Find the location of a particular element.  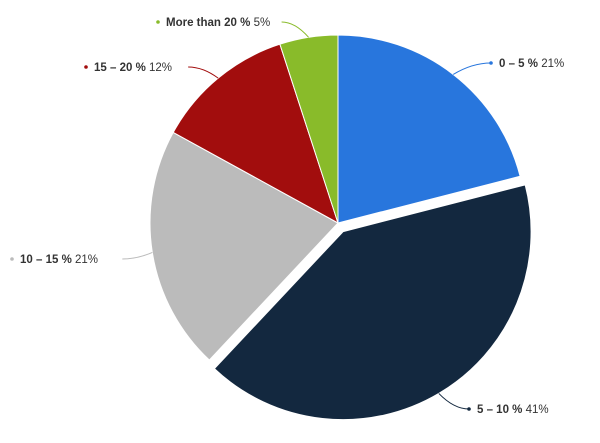

data-label-category: 0 – 5 % is located at coordinates (520, 64).